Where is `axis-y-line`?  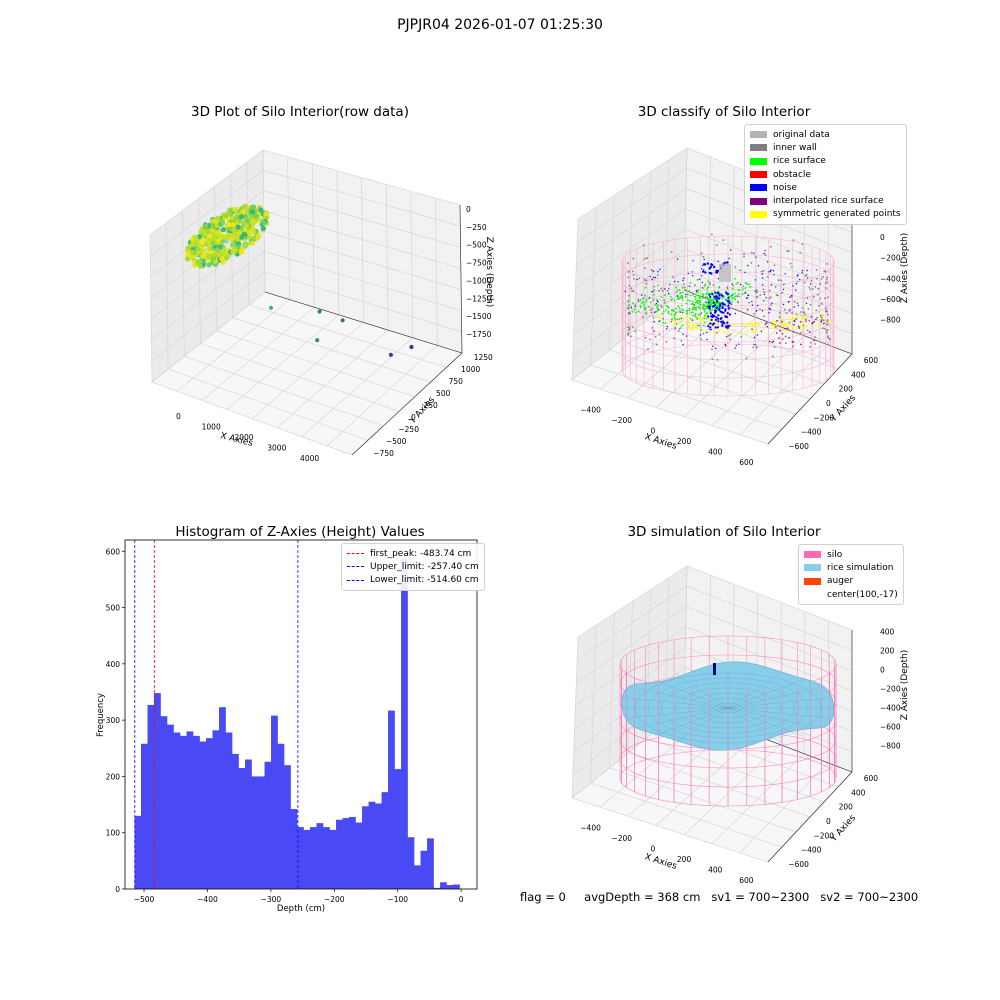
axis-y-line is located at coordinates (363, 322).